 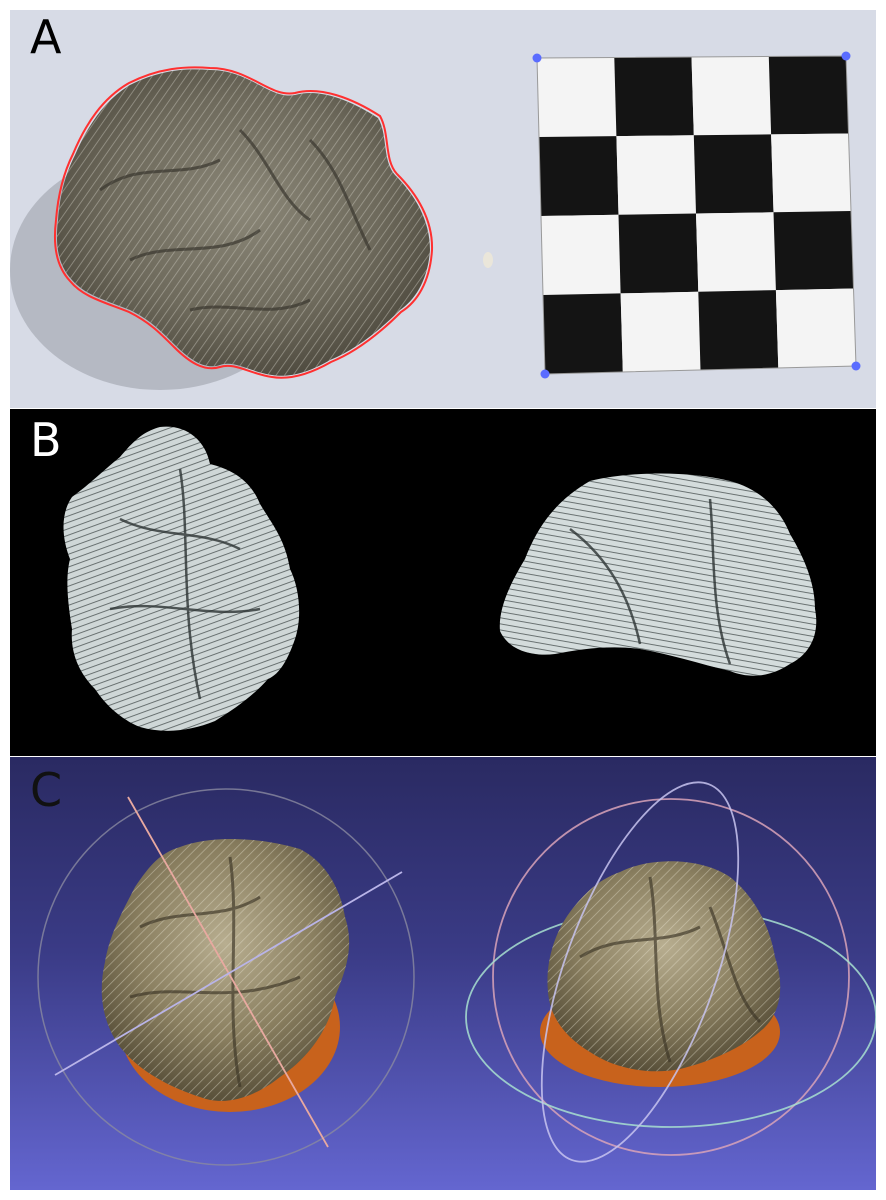 I want to click on panel-label-a: A, so click(x=46, y=37).